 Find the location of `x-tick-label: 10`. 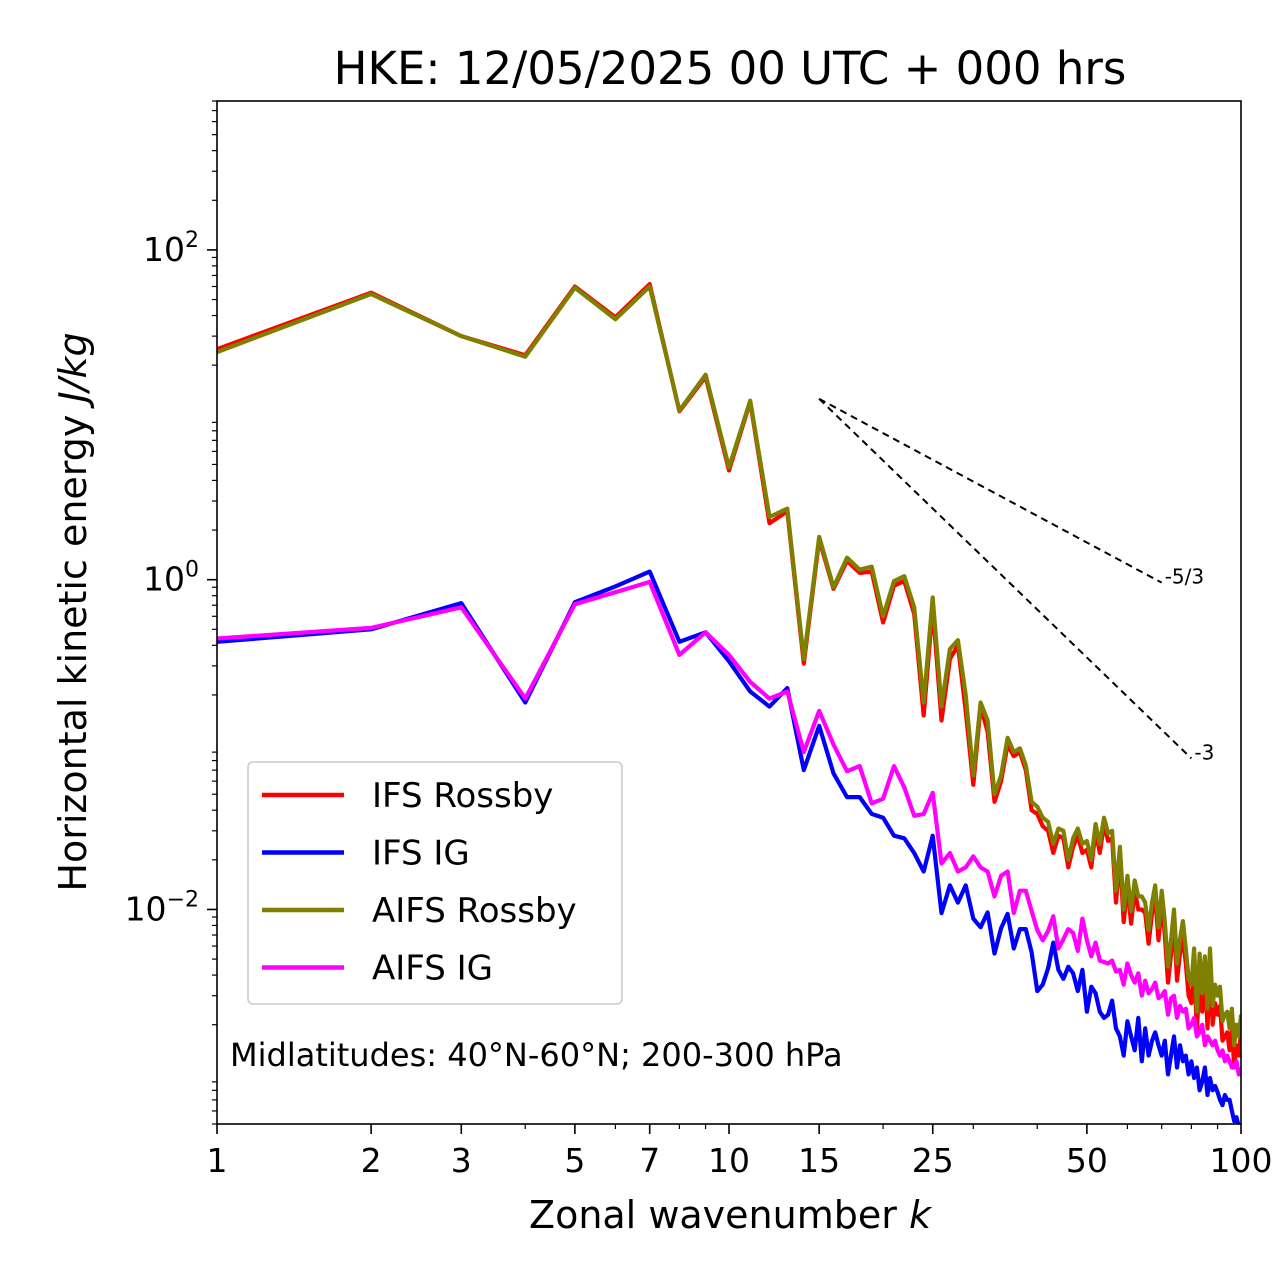

x-tick-label: 10 is located at coordinates (729, 1160).